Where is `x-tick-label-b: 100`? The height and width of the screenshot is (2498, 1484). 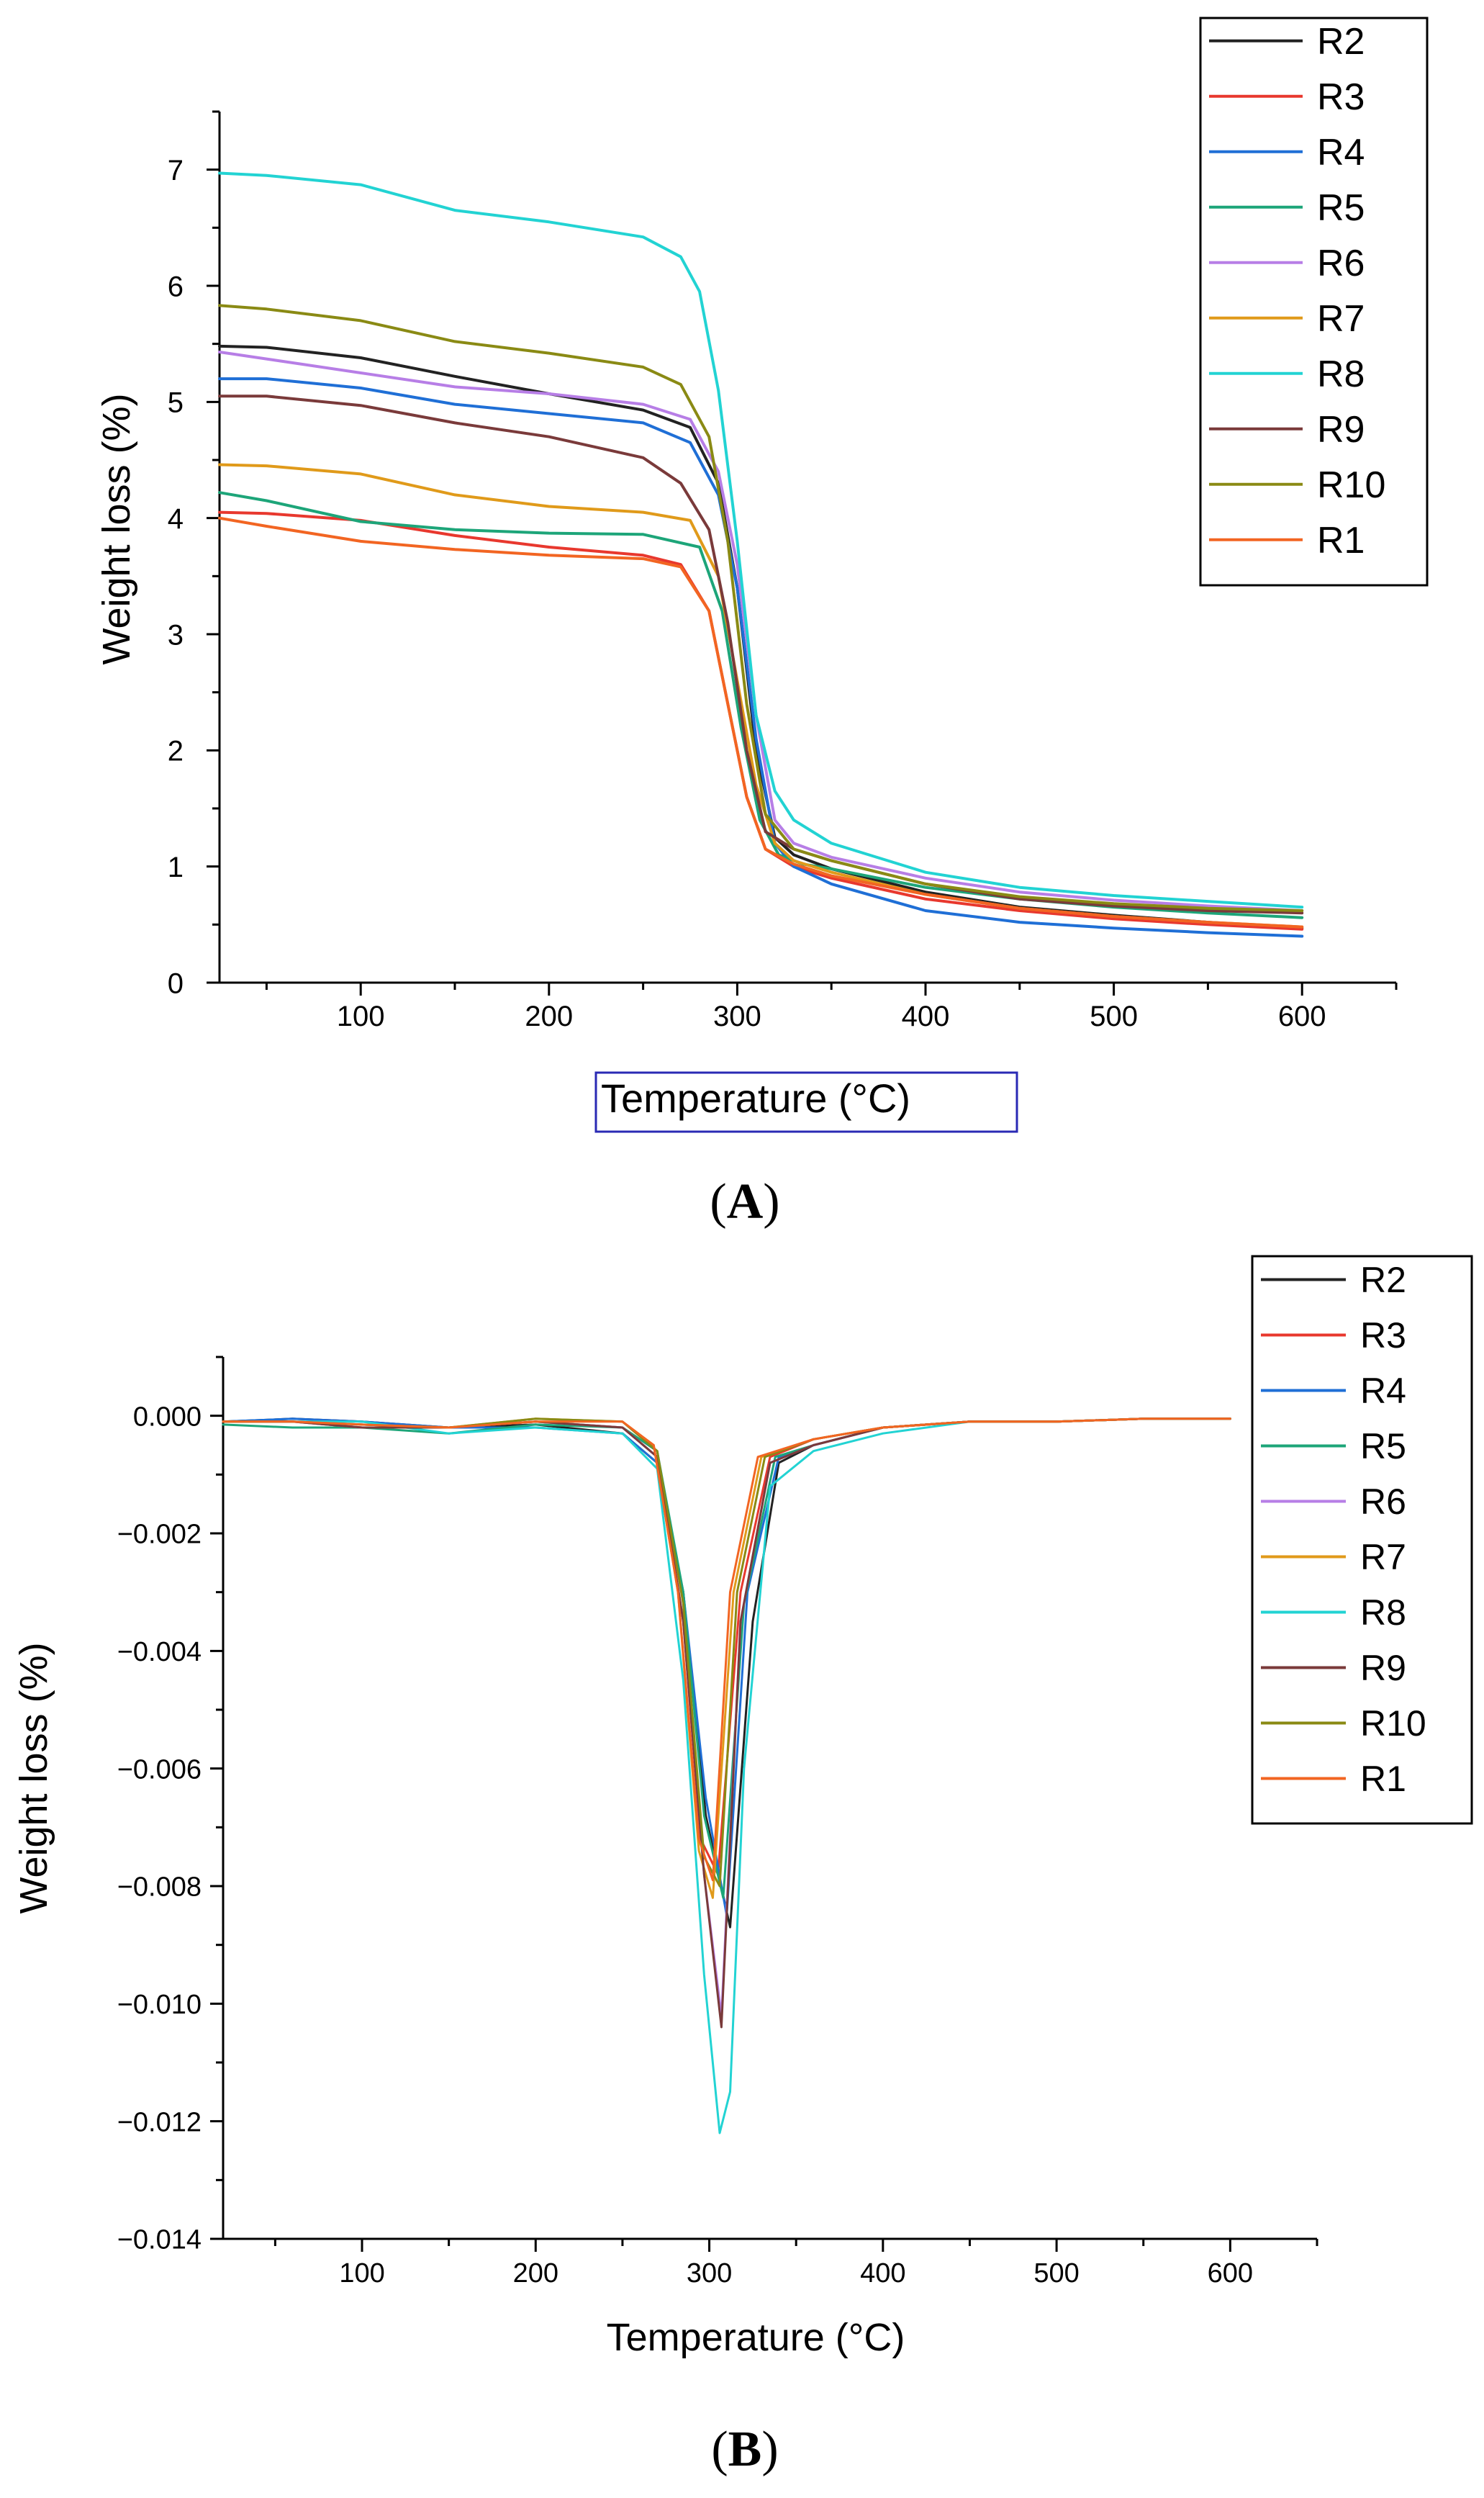 x-tick-label-b: 100 is located at coordinates (361, 2273).